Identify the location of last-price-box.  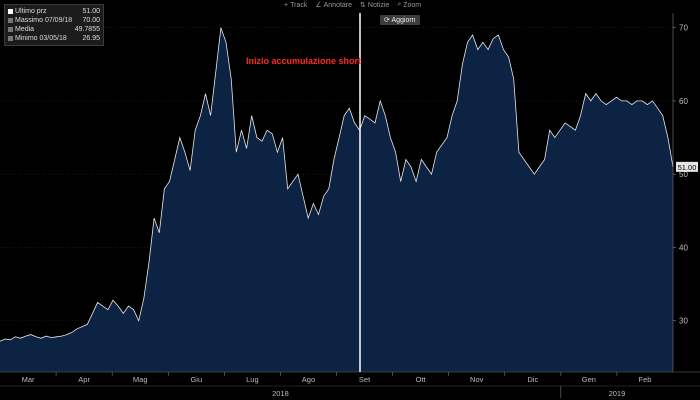
(687, 166).